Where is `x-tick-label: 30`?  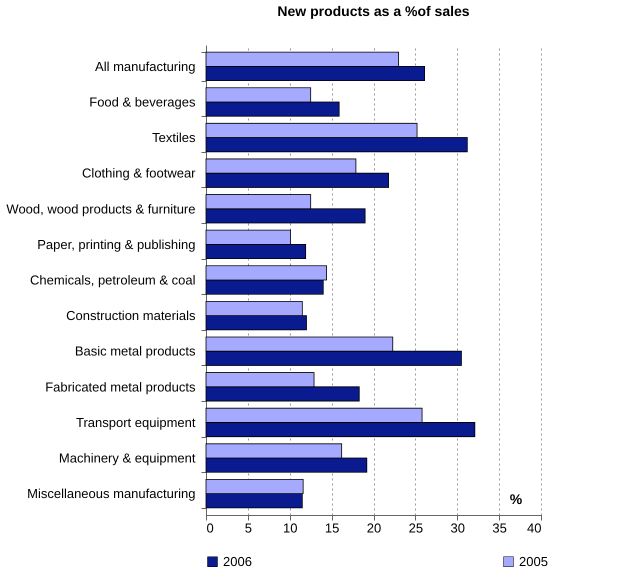
x-tick-label: 30 is located at coordinates (457, 528).